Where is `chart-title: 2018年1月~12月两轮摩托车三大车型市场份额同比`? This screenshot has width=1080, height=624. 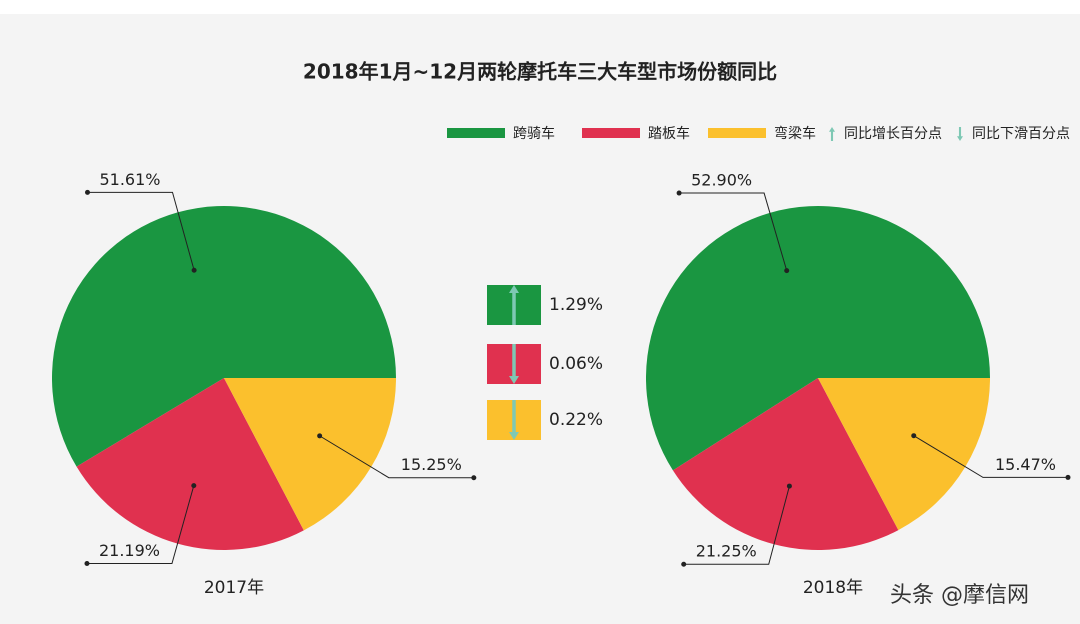 chart-title: 2018年1月~12月两轮摩托车三大车型市场份额同比 is located at coordinates (540, 72).